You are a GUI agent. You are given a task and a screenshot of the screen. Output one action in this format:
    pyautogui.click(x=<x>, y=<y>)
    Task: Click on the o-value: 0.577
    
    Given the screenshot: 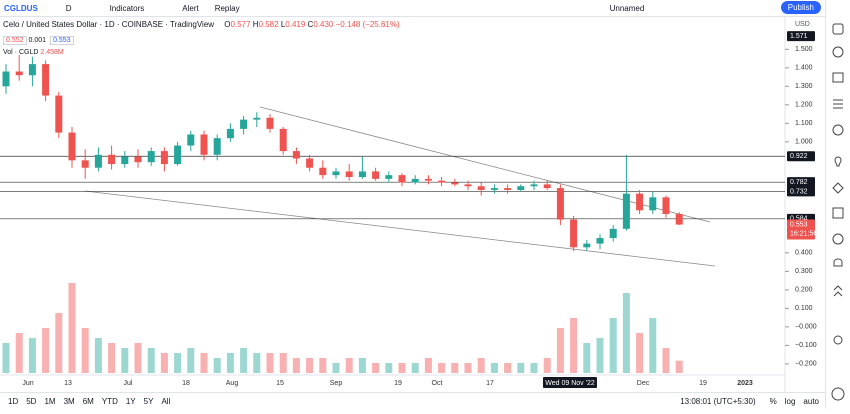 What is the action you would take?
    pyautogui.click(x=240, y=24)
    